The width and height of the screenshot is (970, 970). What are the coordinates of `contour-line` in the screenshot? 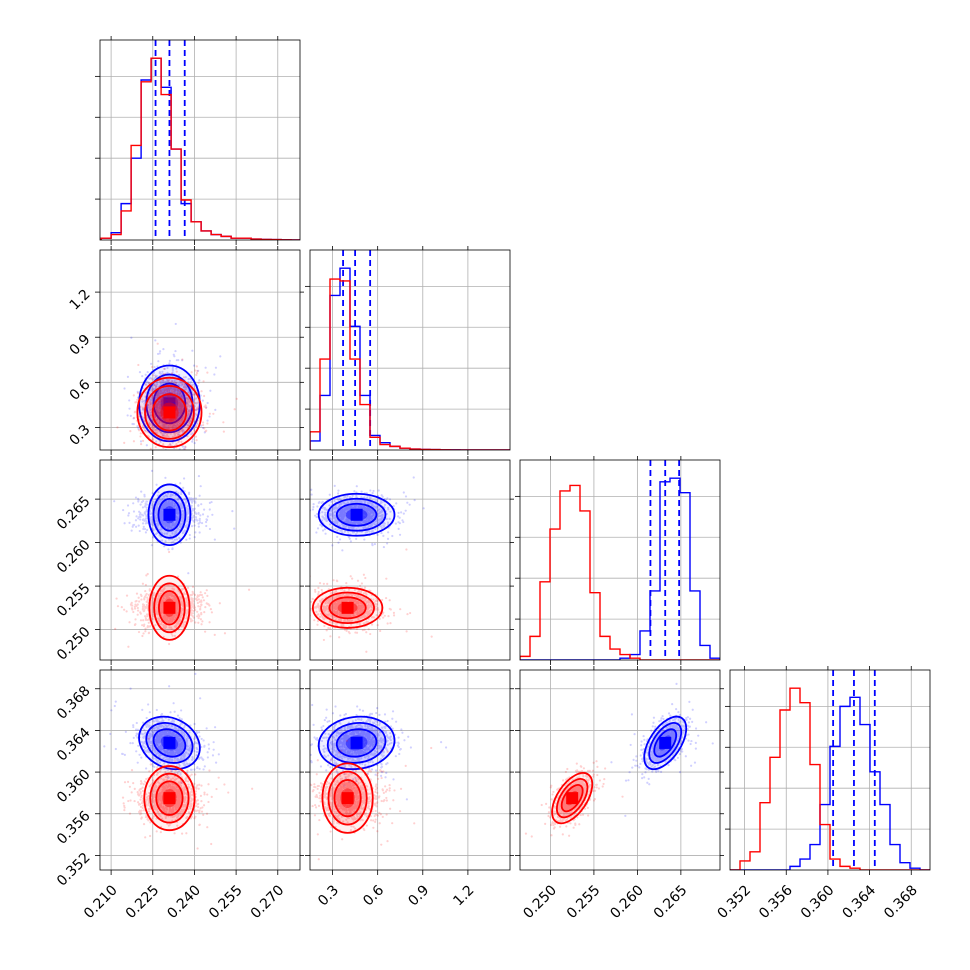 It's located at (169, 412).